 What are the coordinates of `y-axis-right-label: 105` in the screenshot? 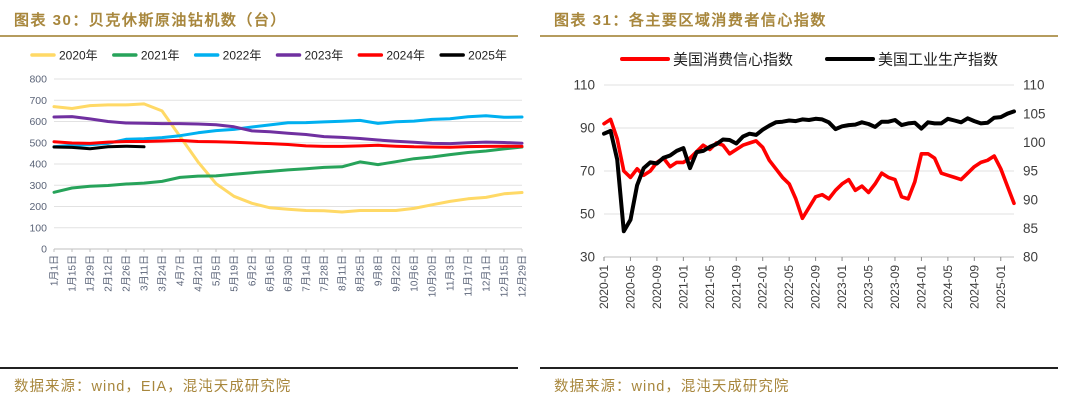 It's located at (1034, 113).